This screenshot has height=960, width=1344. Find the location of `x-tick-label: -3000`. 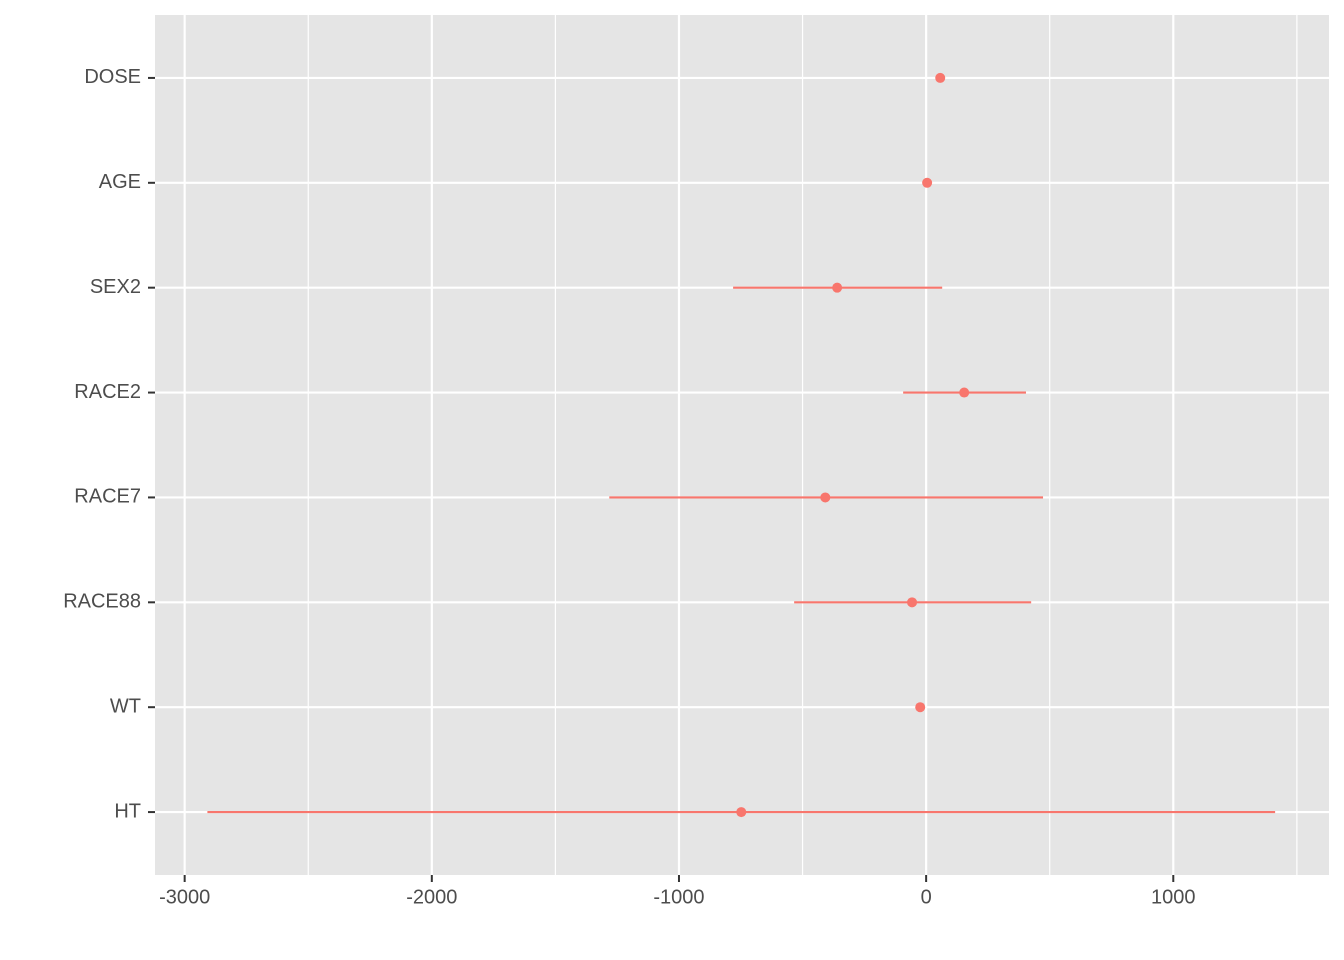

x-tick-label: -3000 is located at coordinates (184, 897).